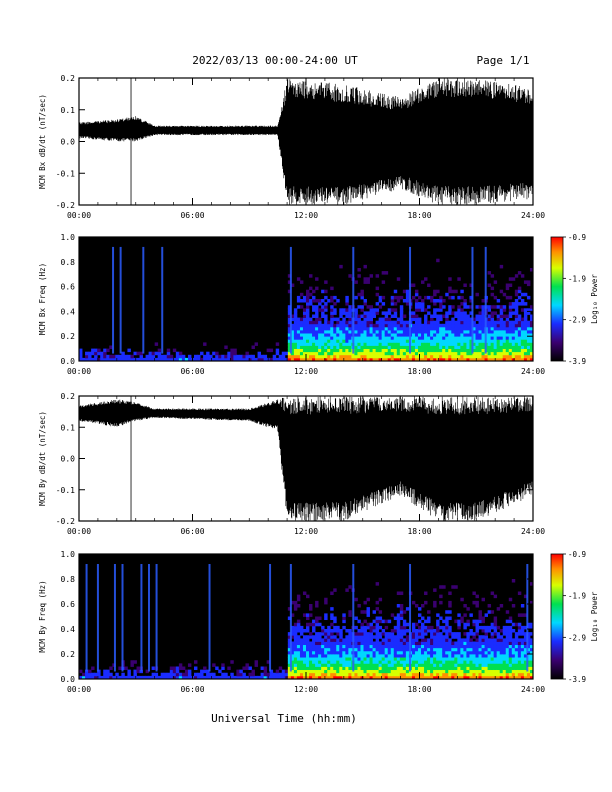 This screenshot has width=612, height=792. I want to click on y-axis-label: MCM By Freq (Hz), so click(42, 616).